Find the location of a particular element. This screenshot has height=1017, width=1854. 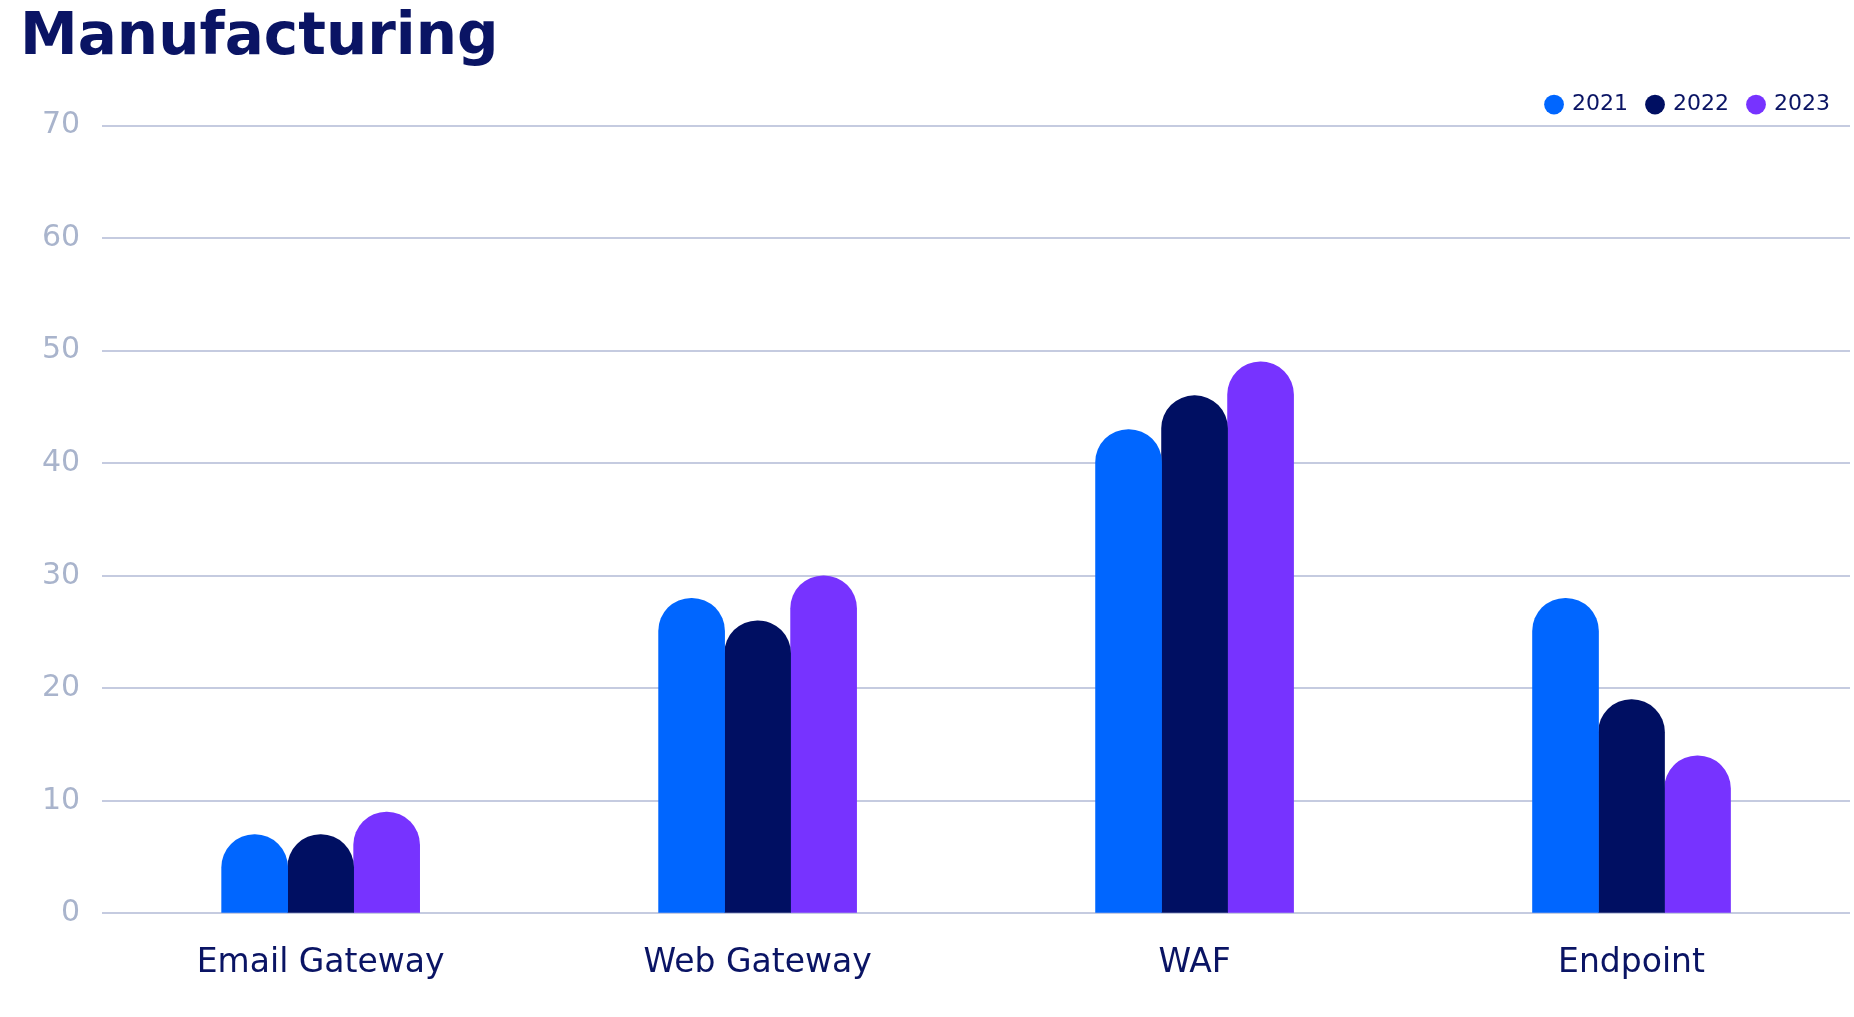

legend-label: 2022 is located at coordinates (1701, 103).